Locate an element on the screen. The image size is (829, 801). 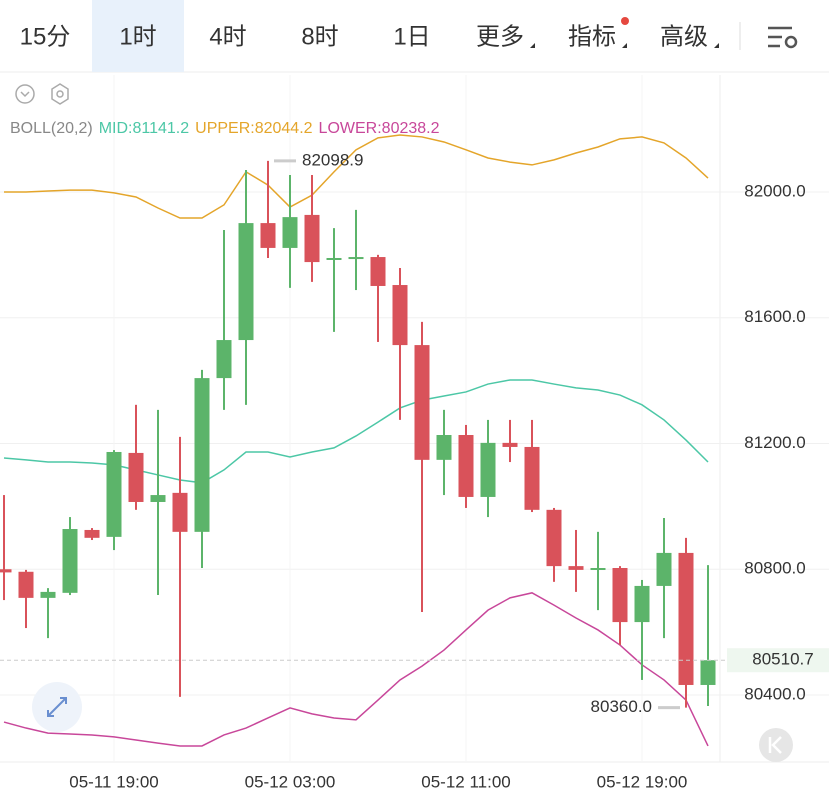
current-price-box is located at coordinates (778, 660).